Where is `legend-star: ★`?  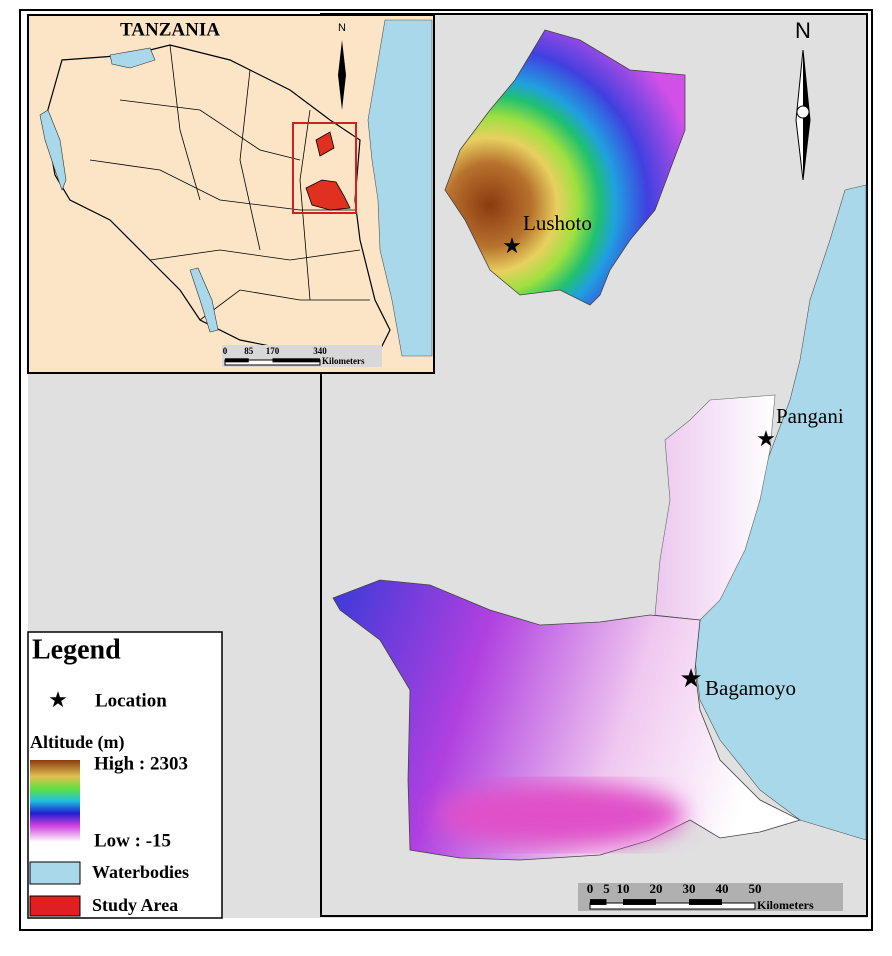 legend-star: ★ is located at coordinates (58, 699).